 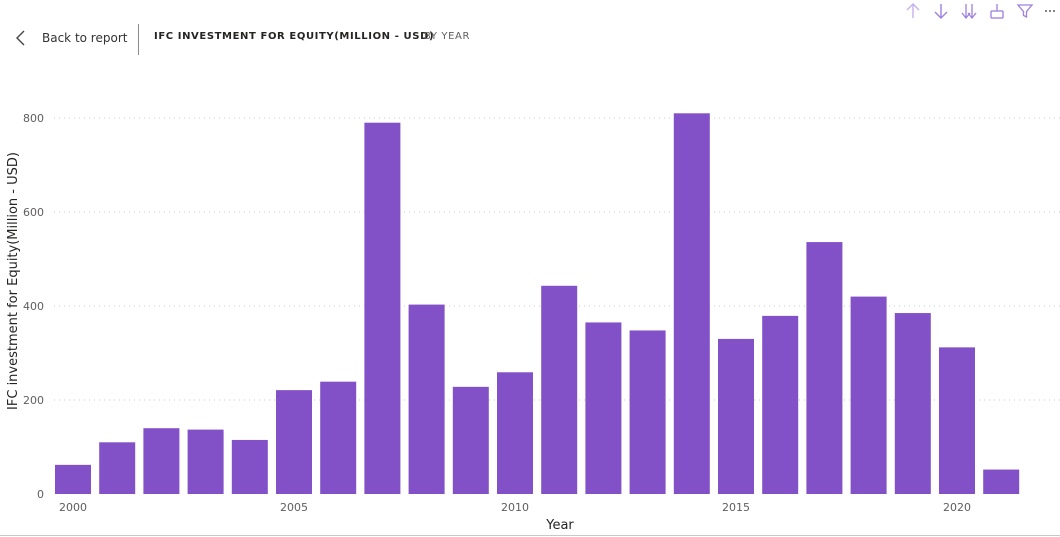 What do you see at coordinates (559, 389) in the screenshot?
I see `bar-2011` at bounding box center [559, 389].